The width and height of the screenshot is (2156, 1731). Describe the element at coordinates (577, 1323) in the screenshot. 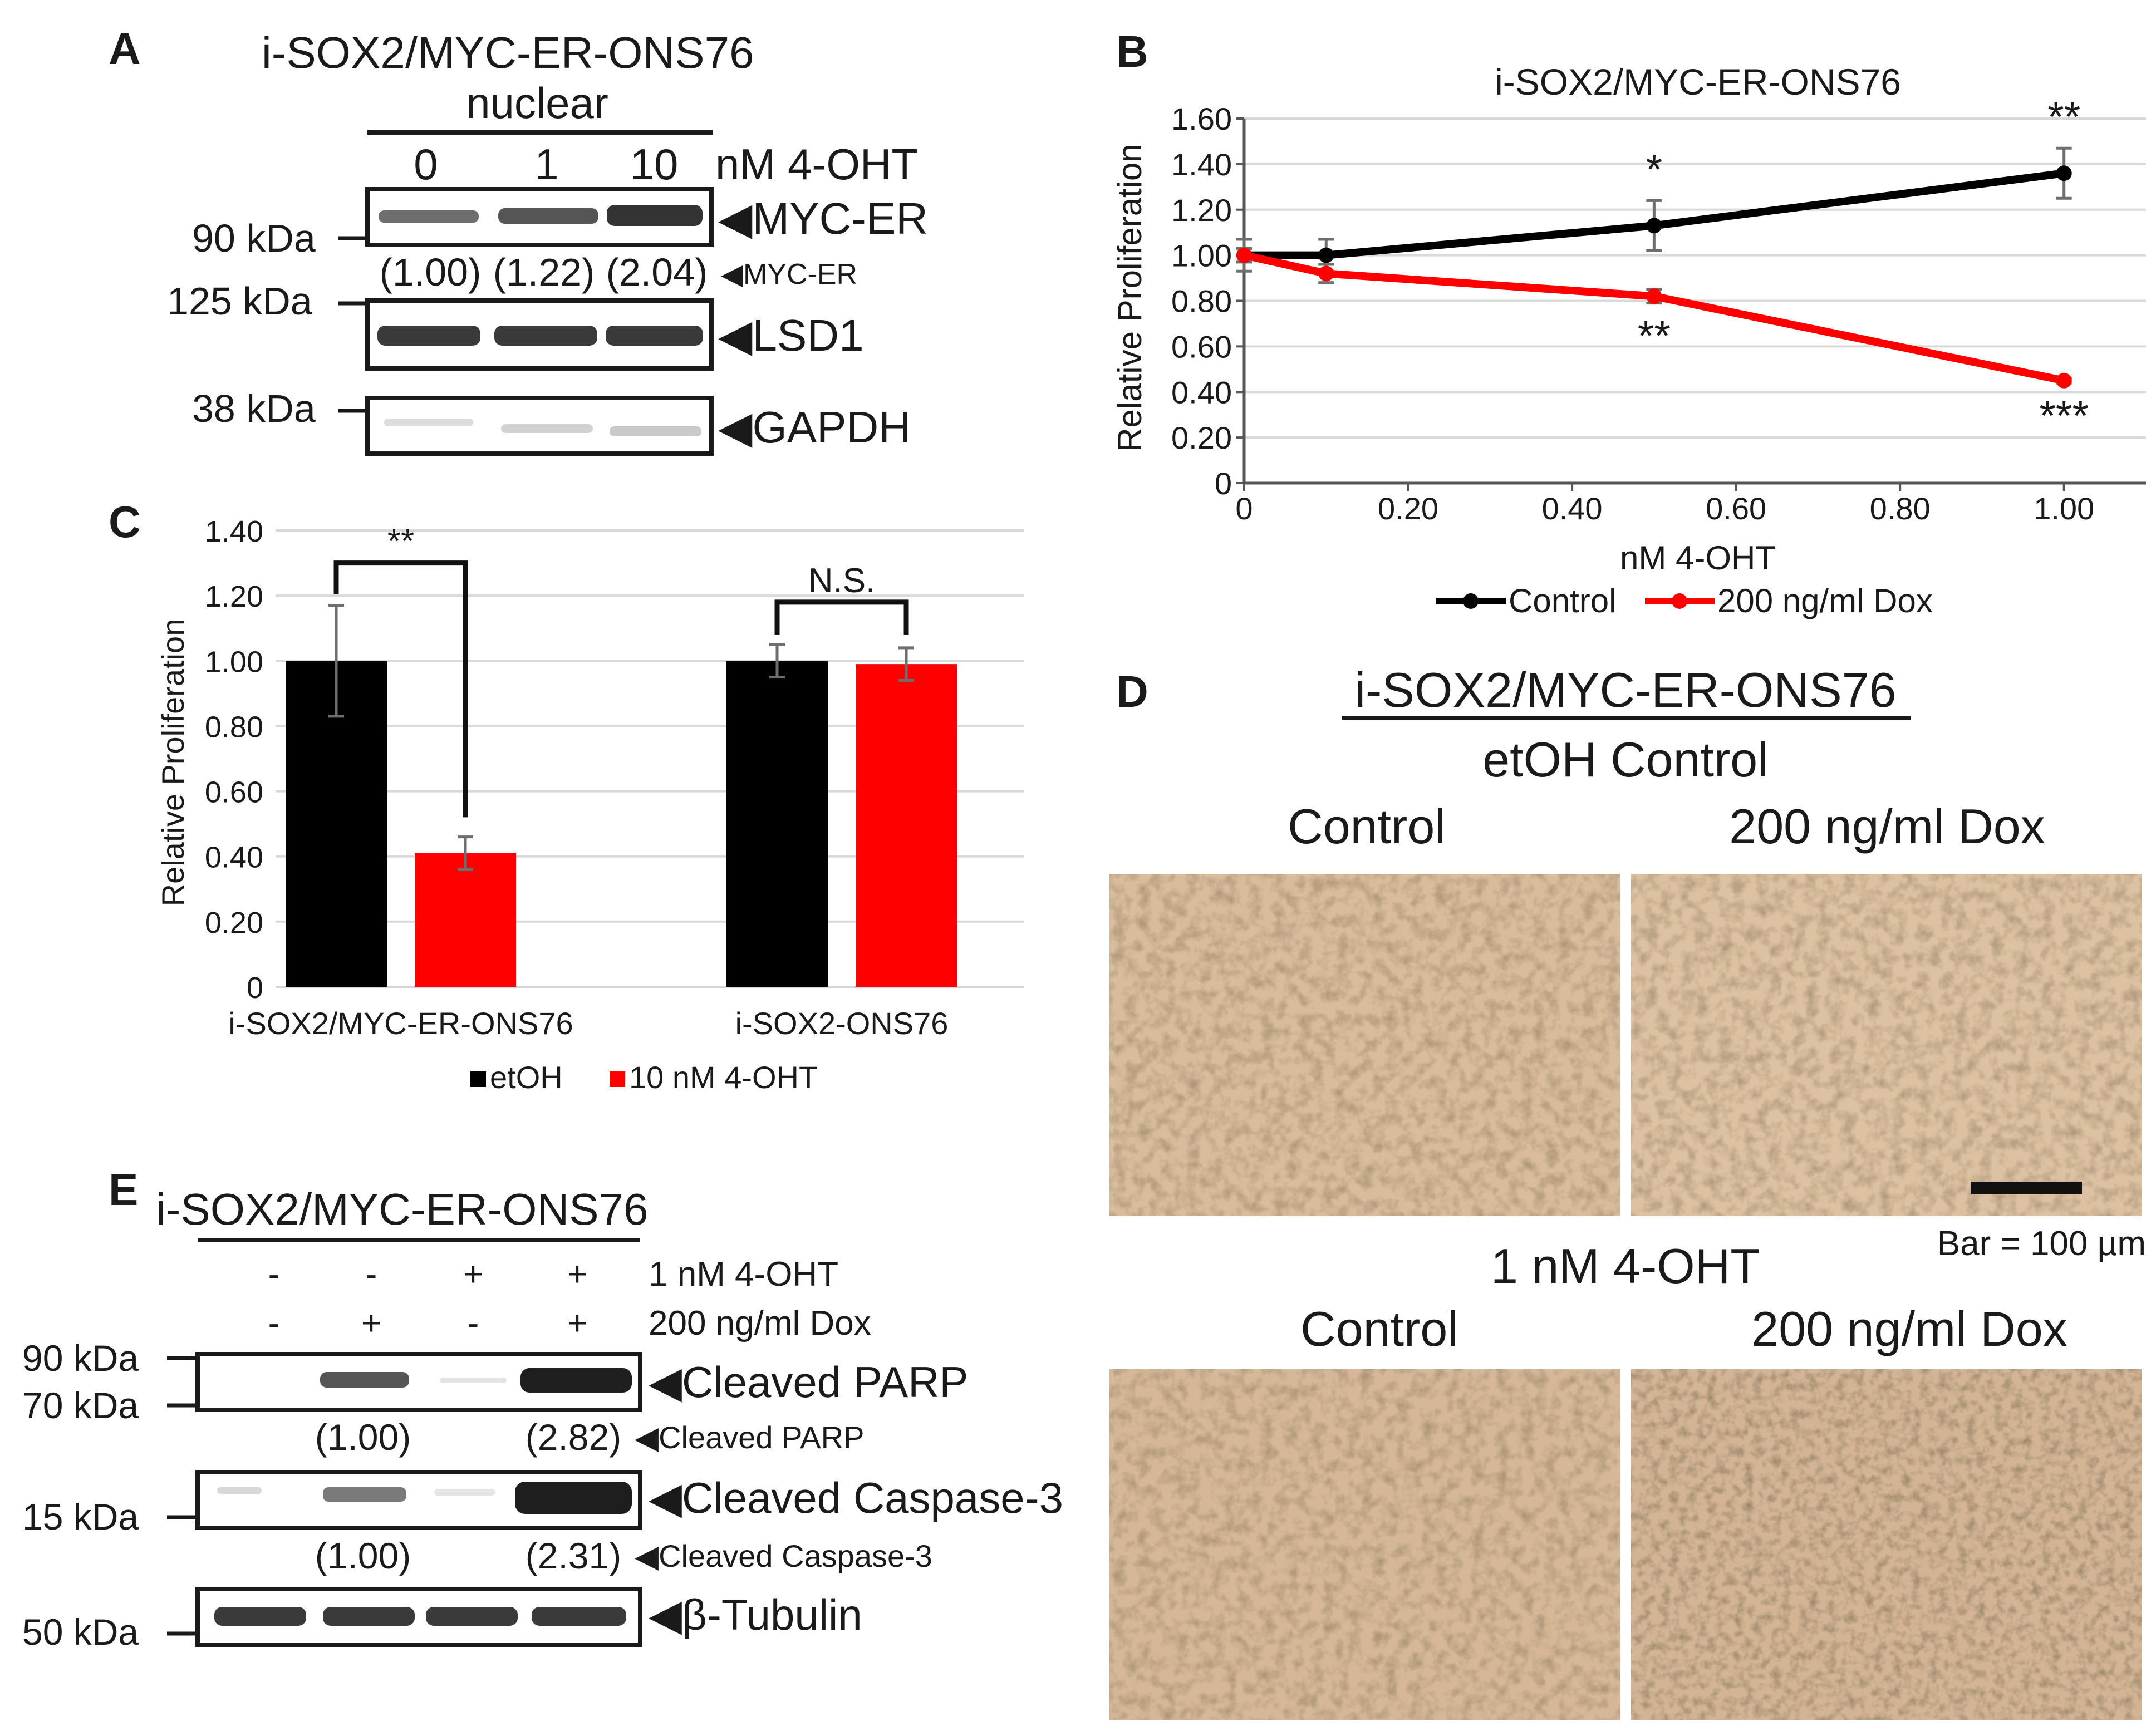

I see `dox-sign-4: +` at that location.